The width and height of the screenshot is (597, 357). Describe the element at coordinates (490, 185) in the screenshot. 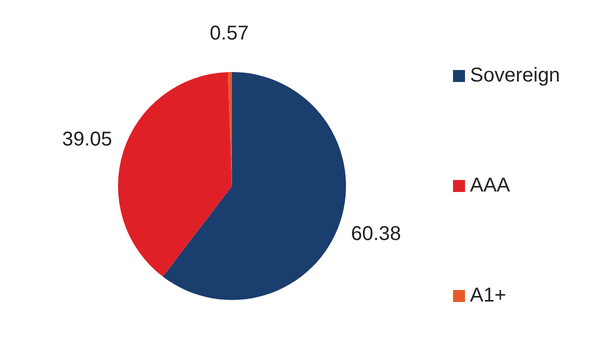

I see `legend-label: AAA` at that location.